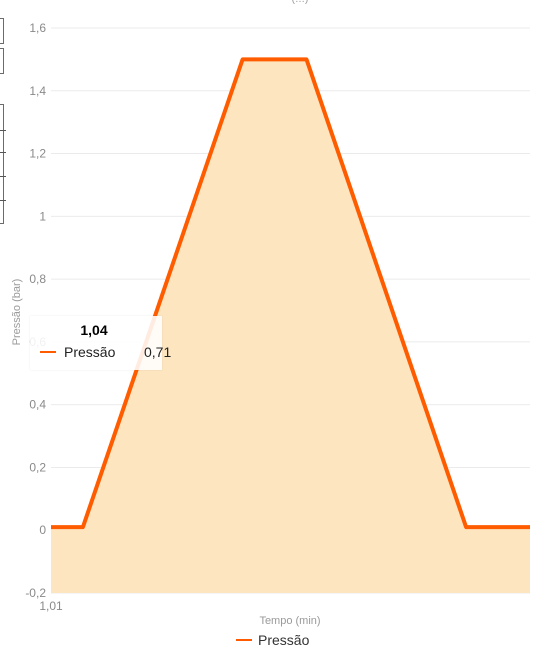 The image size is (543, 649). What do you see at coordinates (37, 154) in the screenshot?
I see `y-tick-label: 1,2` at bounding box center [37, 154].